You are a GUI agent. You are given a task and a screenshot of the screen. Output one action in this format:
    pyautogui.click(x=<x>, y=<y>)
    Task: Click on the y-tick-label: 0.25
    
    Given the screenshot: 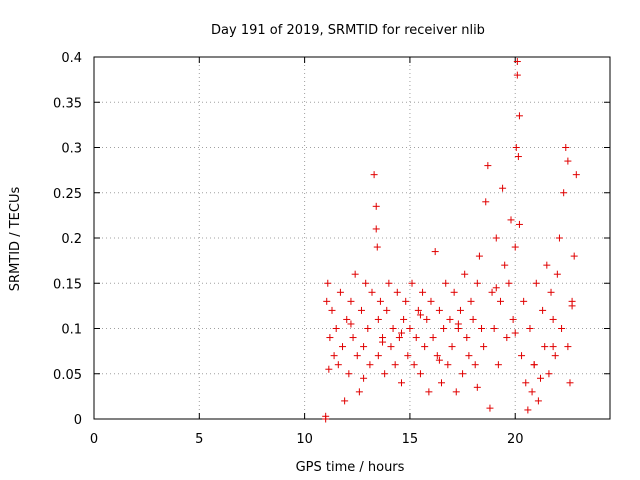 What is the action you would take?
    pyautogui.click(x=67, y=194)
    